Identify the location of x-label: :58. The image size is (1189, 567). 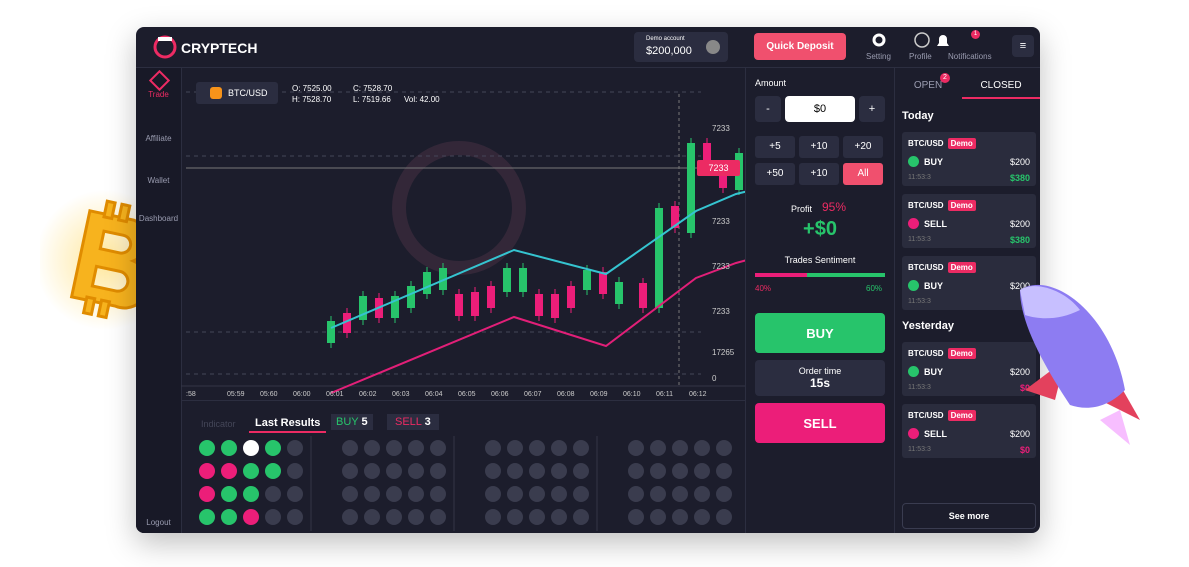
(191, 394).